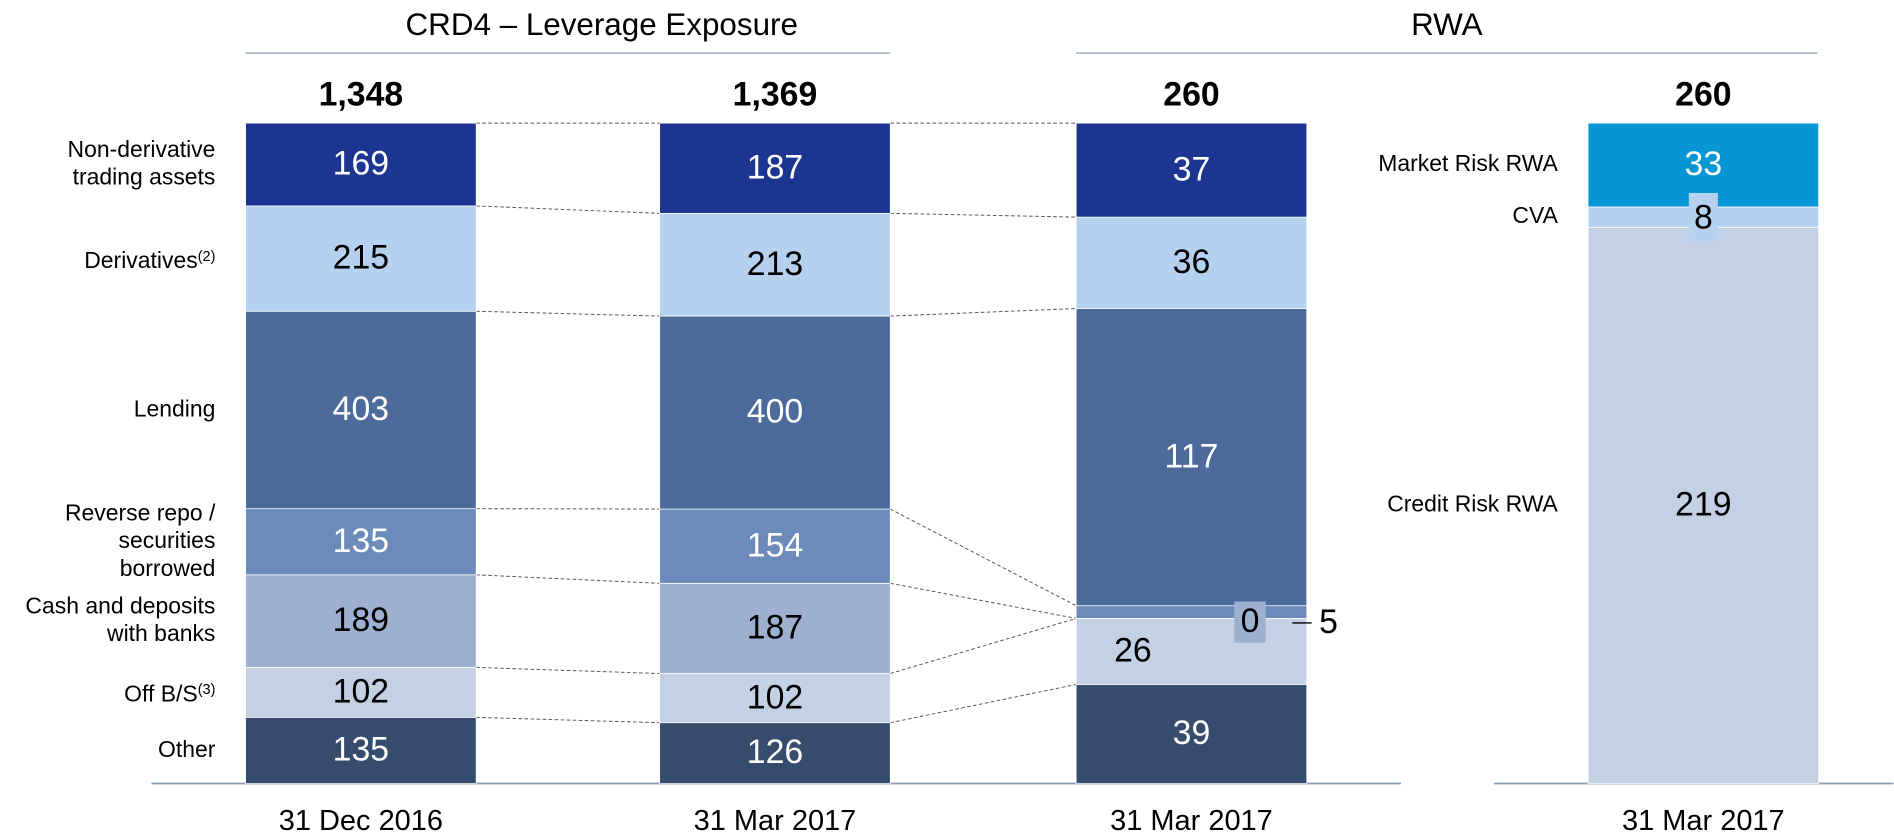 The height and width of the screenshot is (833, 1894). I want to click on legend-item: Lending, so click(108, 410).